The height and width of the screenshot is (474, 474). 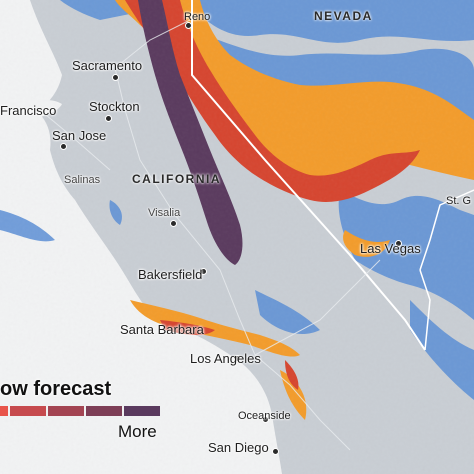 I want to click on city-label-oceanside: Oceanside, so click(x=264, y=416).